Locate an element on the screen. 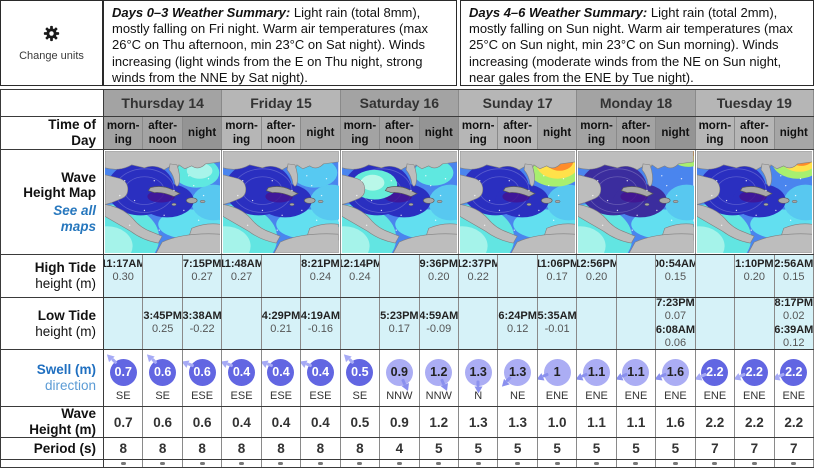 The image size is (814, 468). period-value-fri-afternoon: 8 is located at coordinates (281, 448).